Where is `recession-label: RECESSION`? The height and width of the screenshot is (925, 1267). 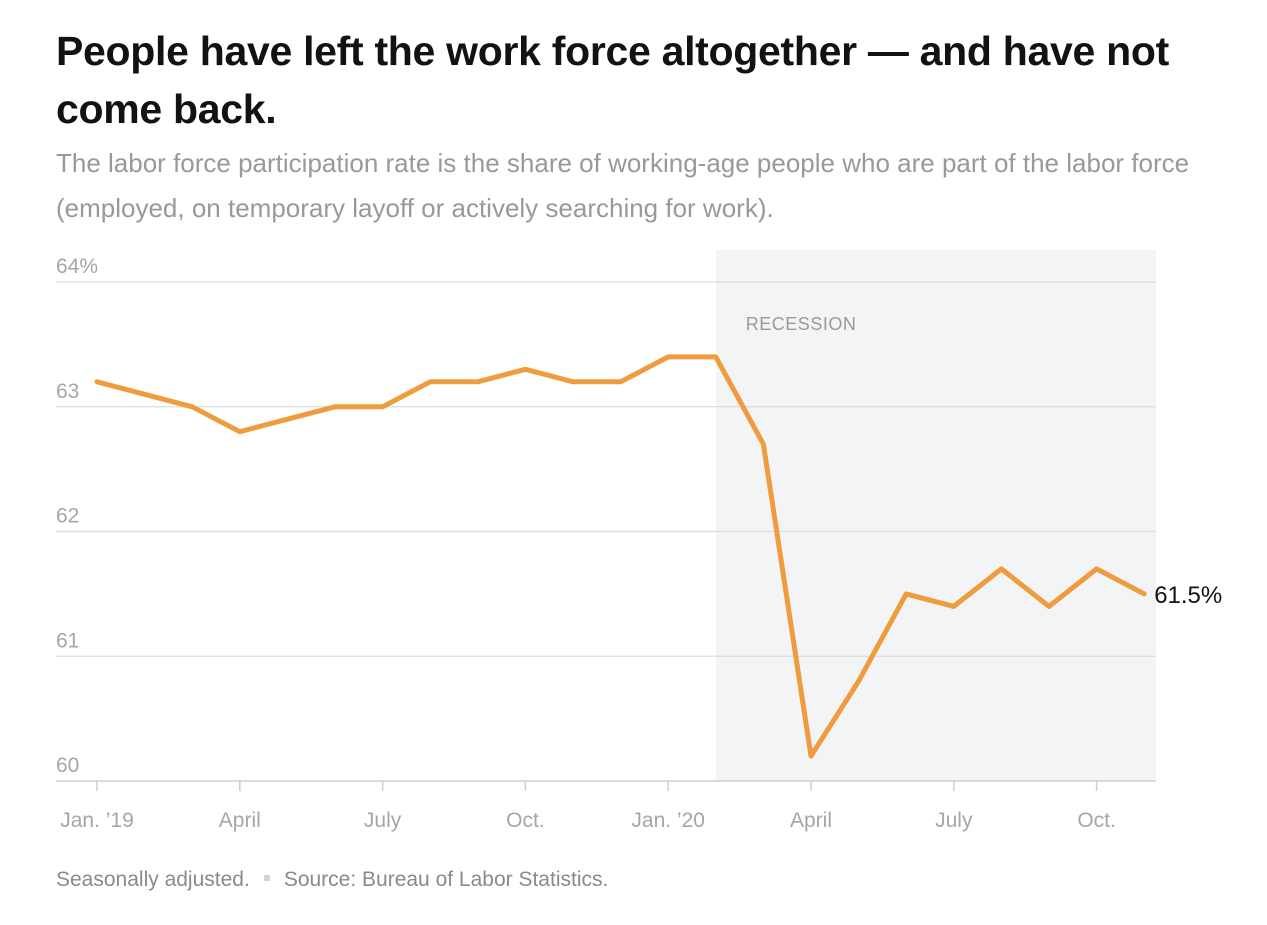 recession-label: RECESSION is located at coordinates (801, 324).